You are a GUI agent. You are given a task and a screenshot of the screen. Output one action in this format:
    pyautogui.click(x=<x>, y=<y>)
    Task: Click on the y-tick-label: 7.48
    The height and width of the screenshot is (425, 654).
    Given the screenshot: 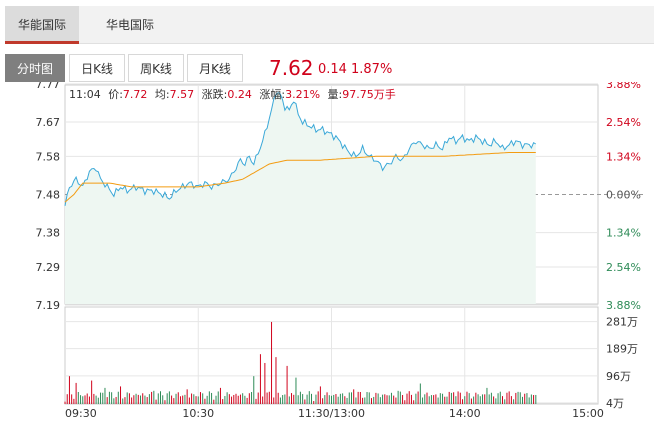 What is the action you would take?
    pyautogui.click(x=48, y=195)
    